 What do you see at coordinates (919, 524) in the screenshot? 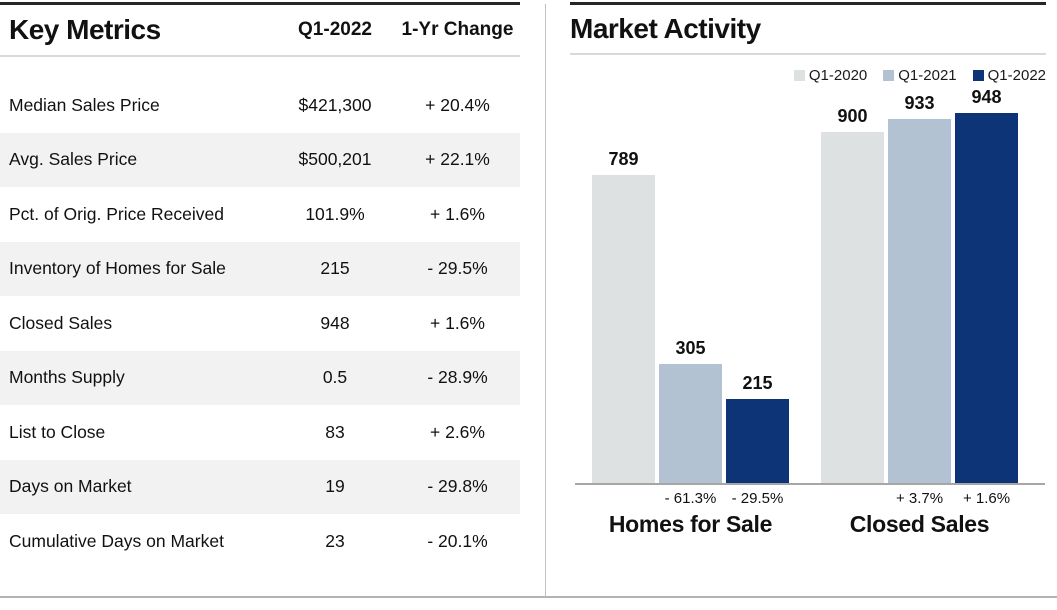
I see `category-label-closed-sales: Closed Sales` at bounding box center [919, 524].